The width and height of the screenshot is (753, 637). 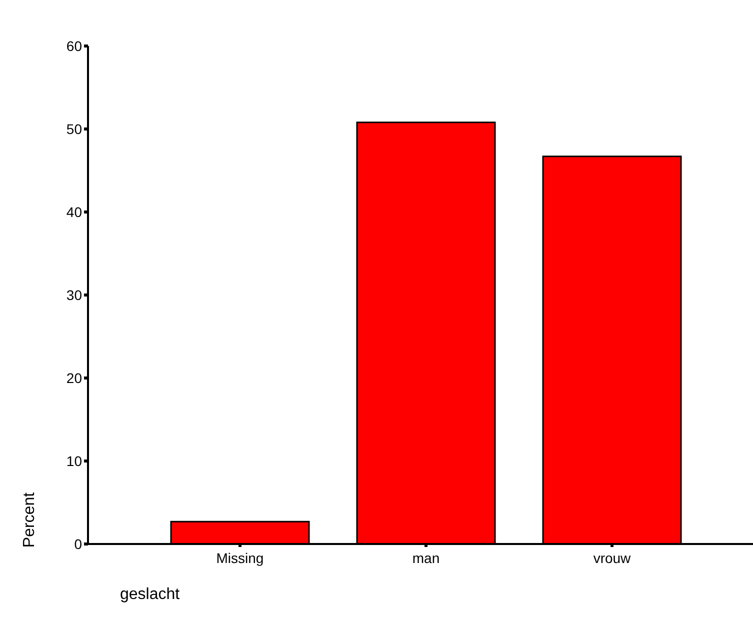 I want to click on x-axis-title: geslacht, so click(x=150, y=595).